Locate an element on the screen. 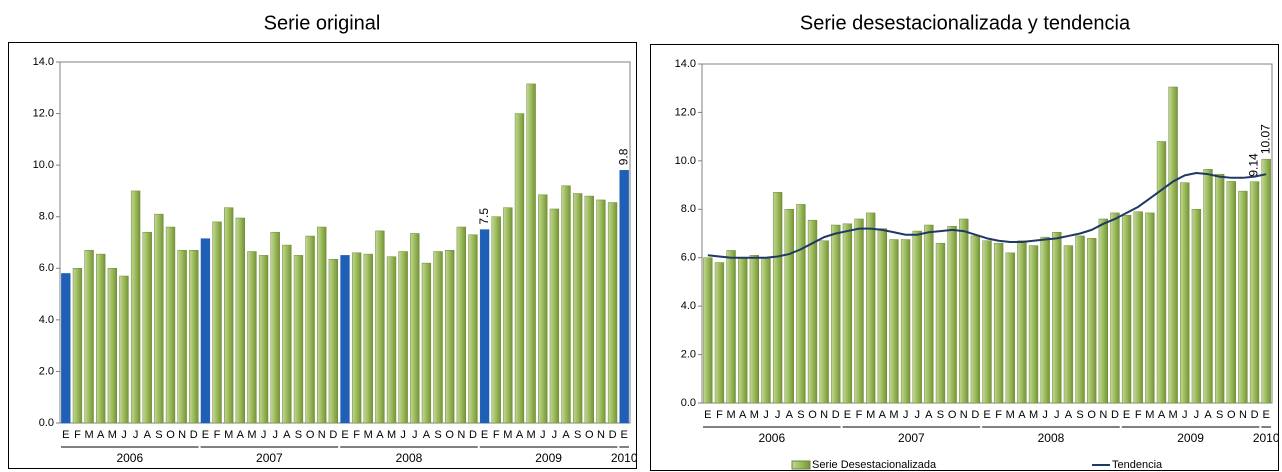  y-tick-label: 6.0 is located at coordinates (688, 258).